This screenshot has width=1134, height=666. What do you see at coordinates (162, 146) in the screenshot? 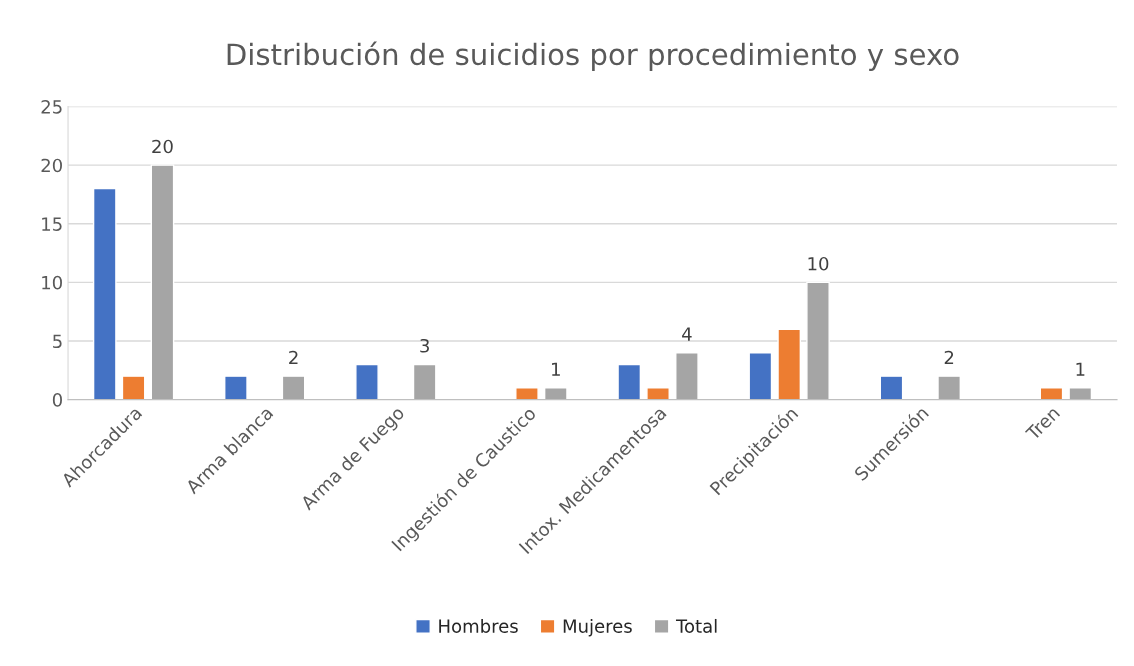
I see `data-label: 20` at bounding box center [162, 146].